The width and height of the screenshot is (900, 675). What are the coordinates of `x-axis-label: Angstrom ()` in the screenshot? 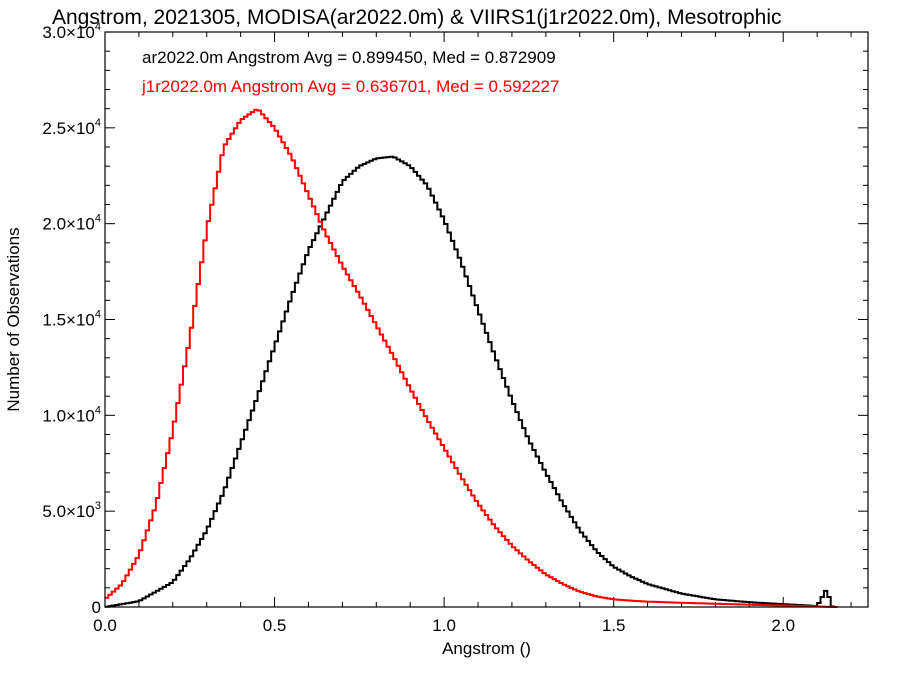 It's located at (486, 648).